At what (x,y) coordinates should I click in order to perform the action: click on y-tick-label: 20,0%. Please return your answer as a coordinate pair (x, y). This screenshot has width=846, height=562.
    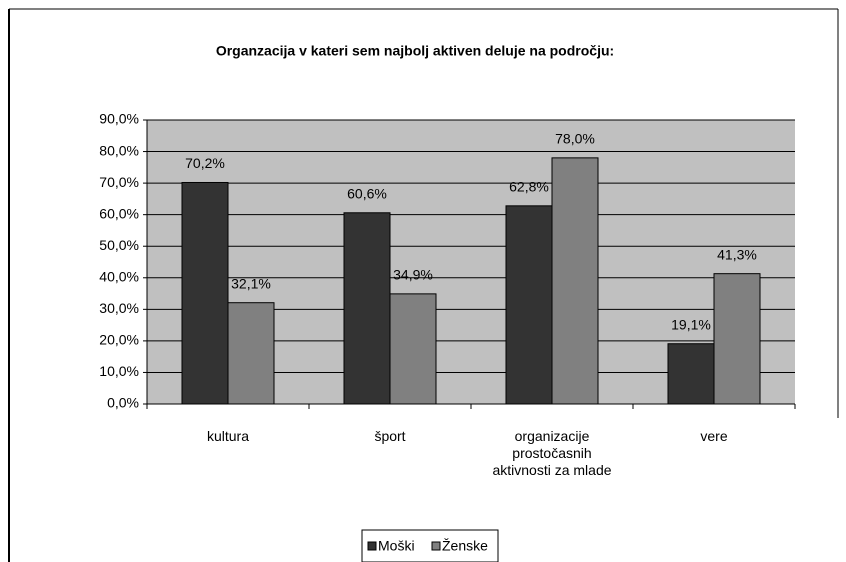
    Looking at the image, I should click on (119, 340).